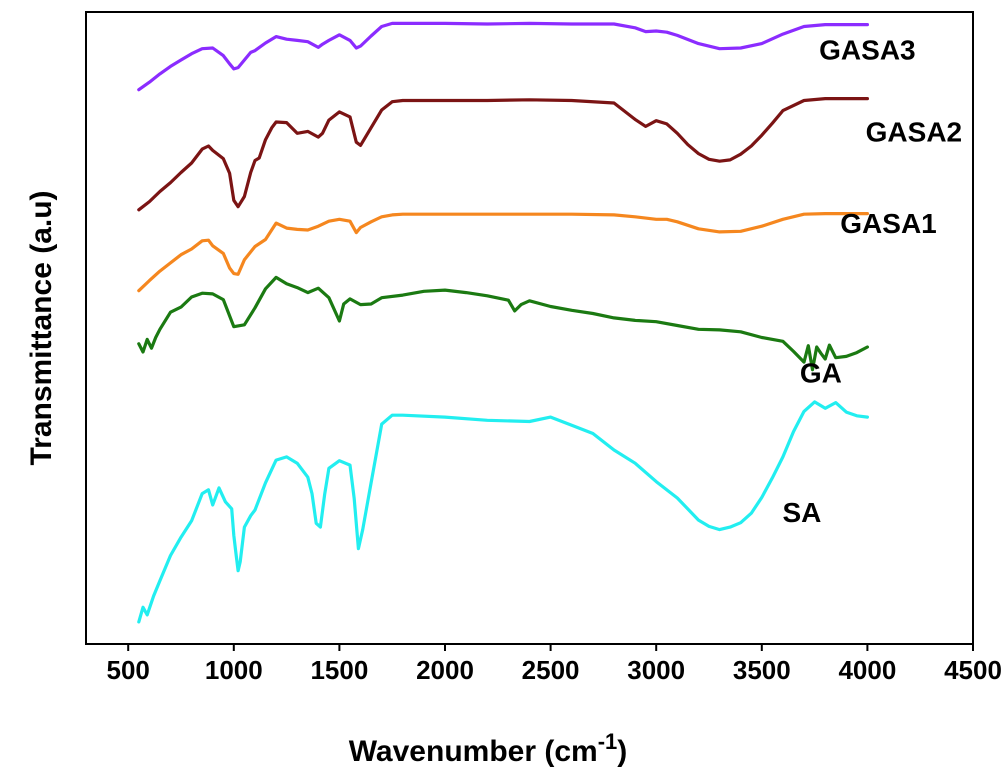 This screenshot has height=778, width=1002. Describe the element at coordinates (821, 372) in the screenshot. I see `series-label-ga: GA` at that location.